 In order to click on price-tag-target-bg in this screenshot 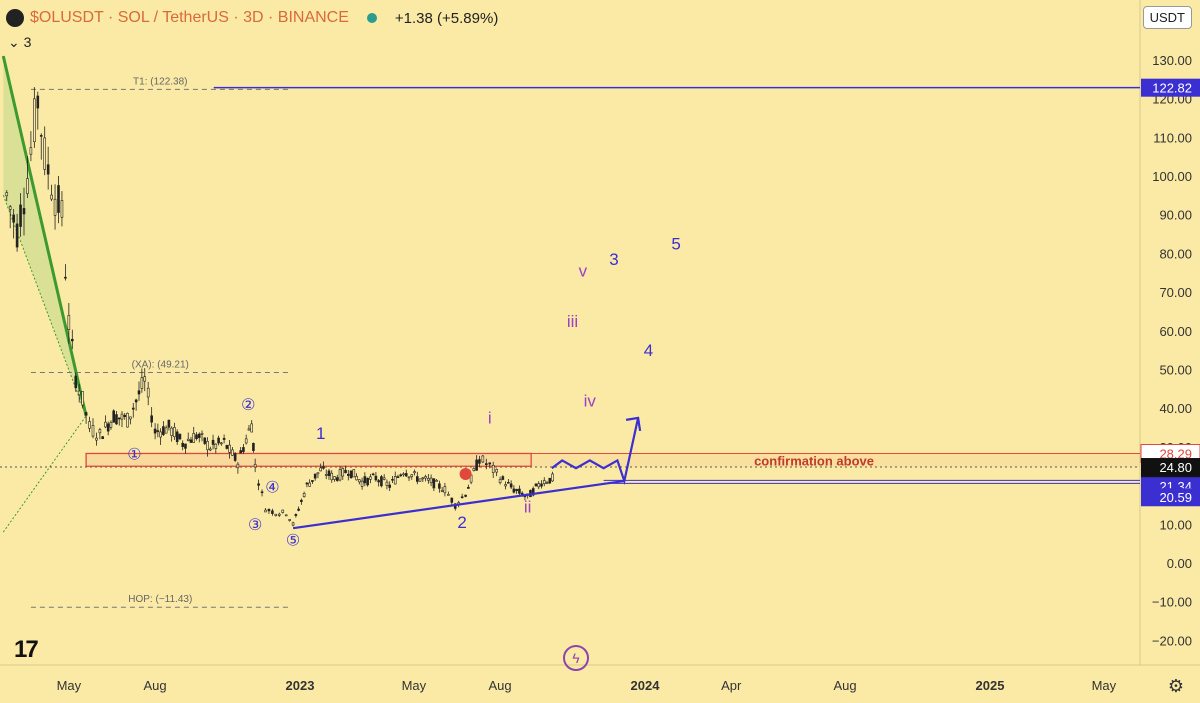, I will do `click(1170, 87)`.